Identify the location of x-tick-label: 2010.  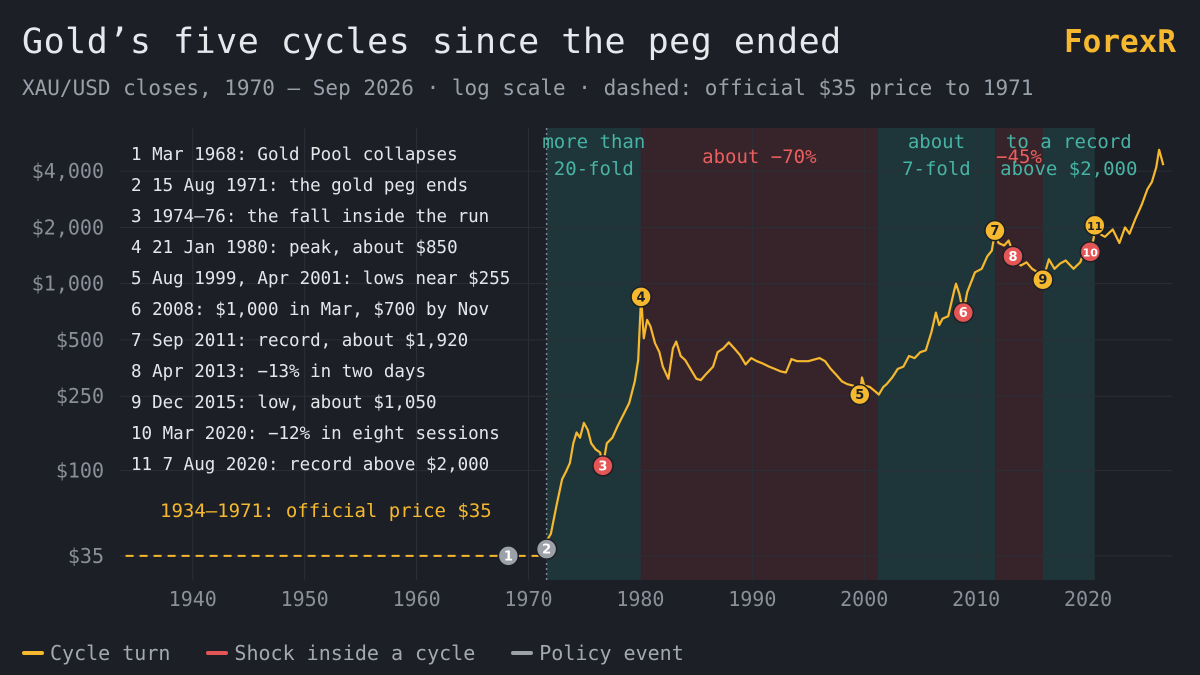
(976, 599).